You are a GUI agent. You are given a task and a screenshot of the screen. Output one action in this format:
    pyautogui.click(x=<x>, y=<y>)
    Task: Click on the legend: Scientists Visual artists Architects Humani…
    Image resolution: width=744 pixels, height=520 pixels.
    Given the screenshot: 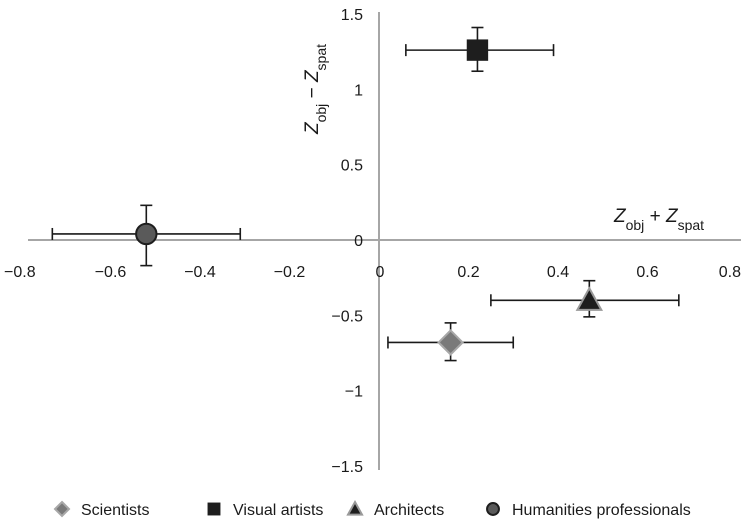 What is the action you would take?
    pyautogui.click(x=372, y=509)
    